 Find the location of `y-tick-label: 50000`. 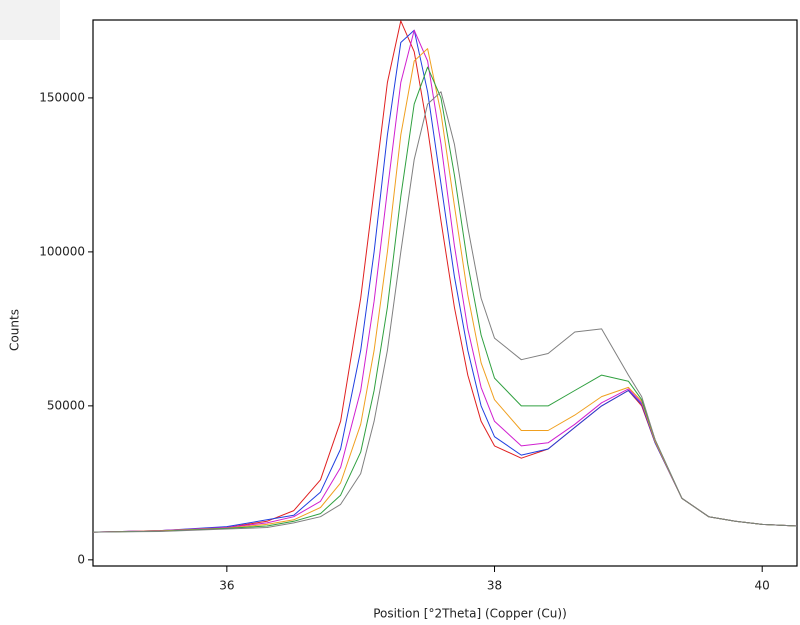

y-tick-label: 50000 is located at coordinates (66, 405).